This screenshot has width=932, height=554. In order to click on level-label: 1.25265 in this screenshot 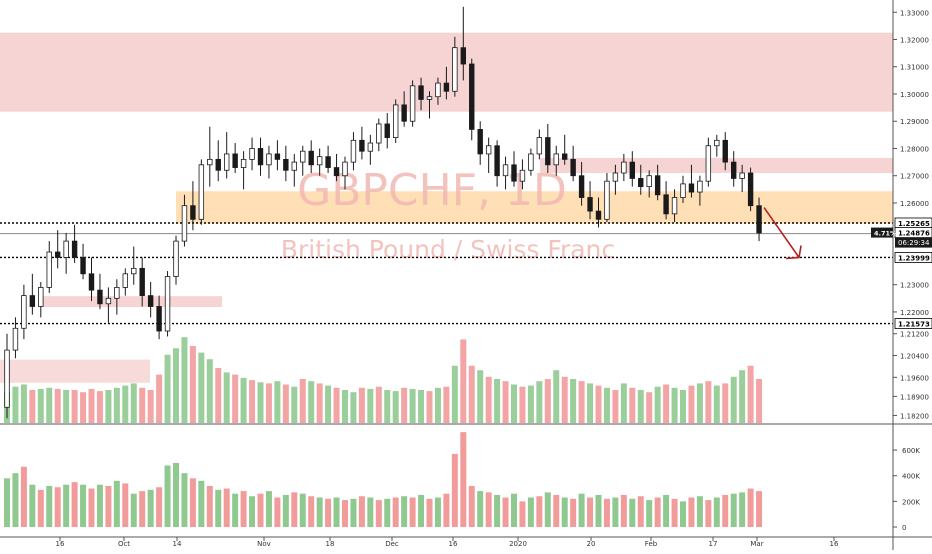, I will do `click(914, 224)`.